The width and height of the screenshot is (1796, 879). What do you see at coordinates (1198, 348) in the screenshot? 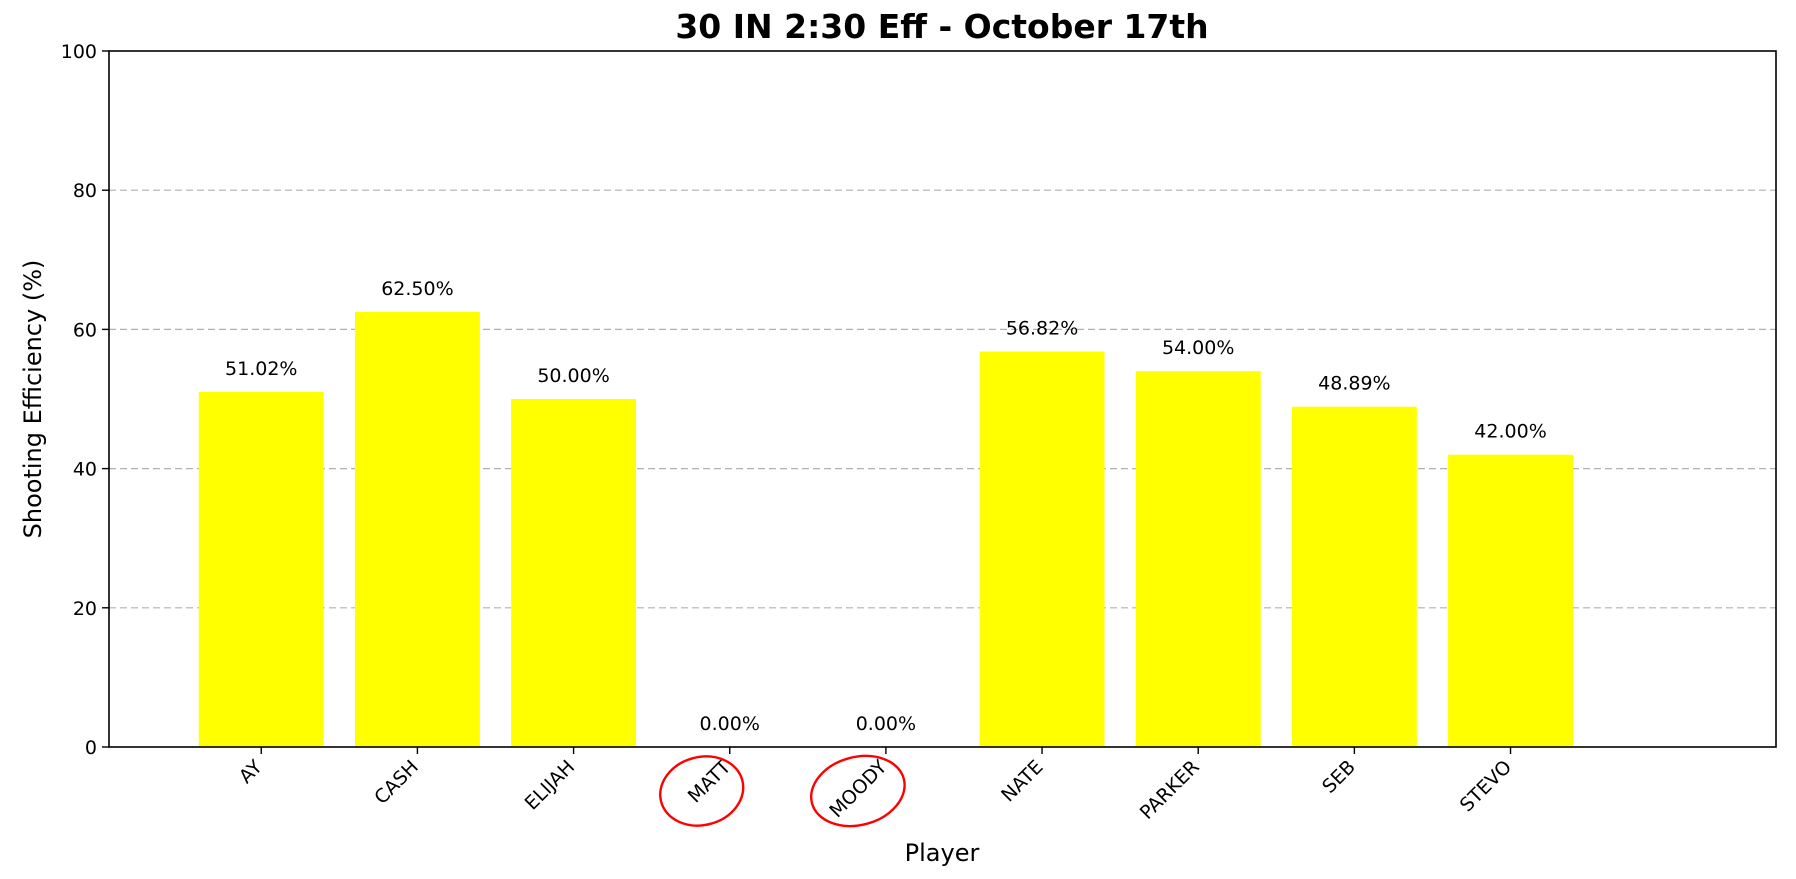
I see `bar-value-label: 54.00%` at bounding box center [1198, 348].